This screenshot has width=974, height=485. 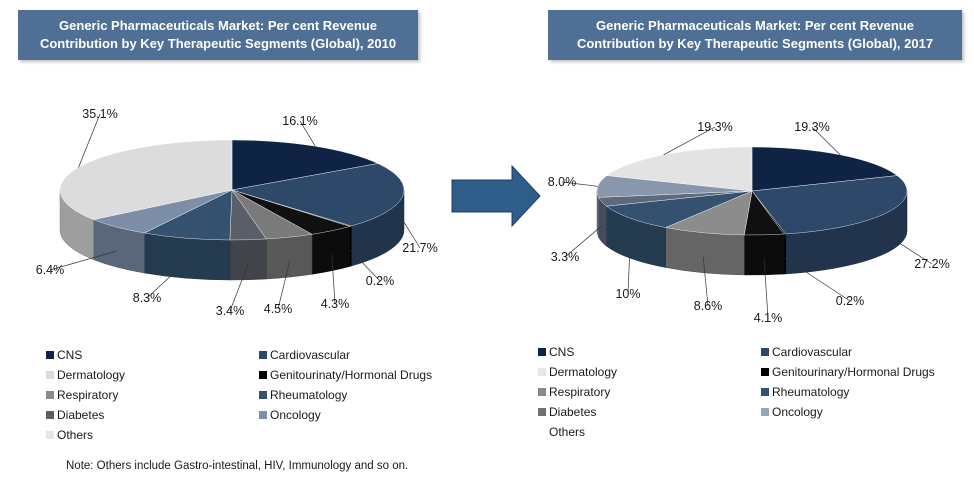 I want to click on value-label-others: 19.3%, so click(x=714, y=127).